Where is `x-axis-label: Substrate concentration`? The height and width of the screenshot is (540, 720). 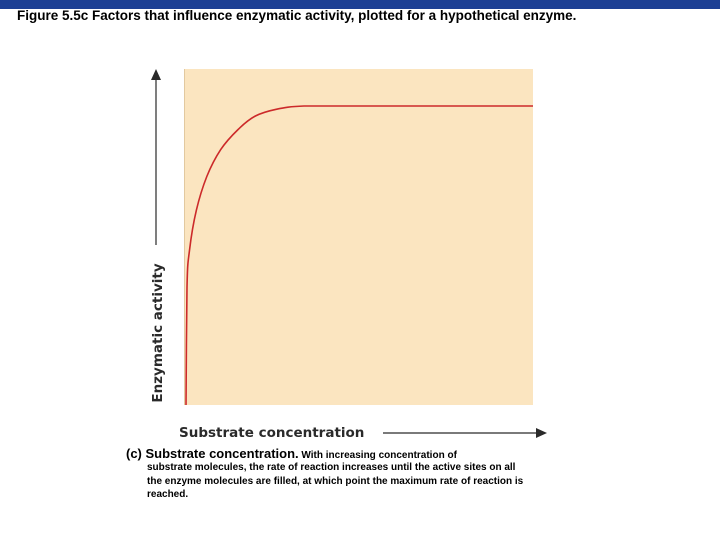
x-axis-label: Substrate concentration is located at coordinates (271, 433).